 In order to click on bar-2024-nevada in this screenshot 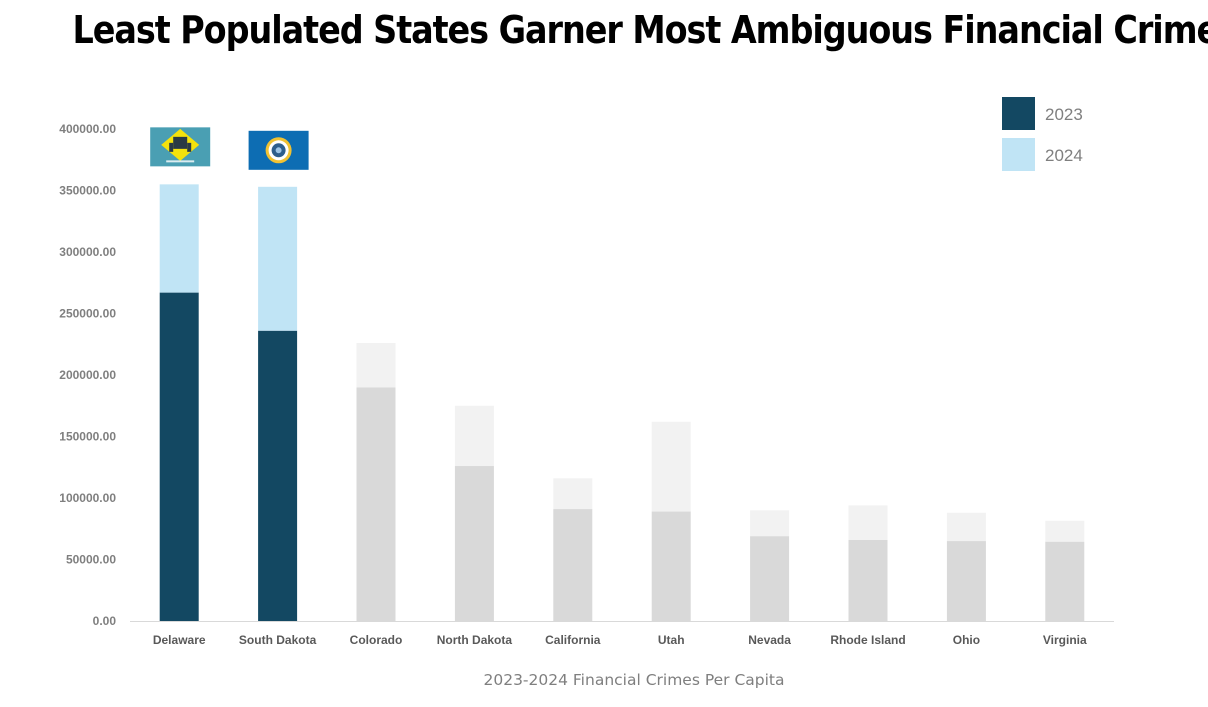, I will do `click(770, 523)`.